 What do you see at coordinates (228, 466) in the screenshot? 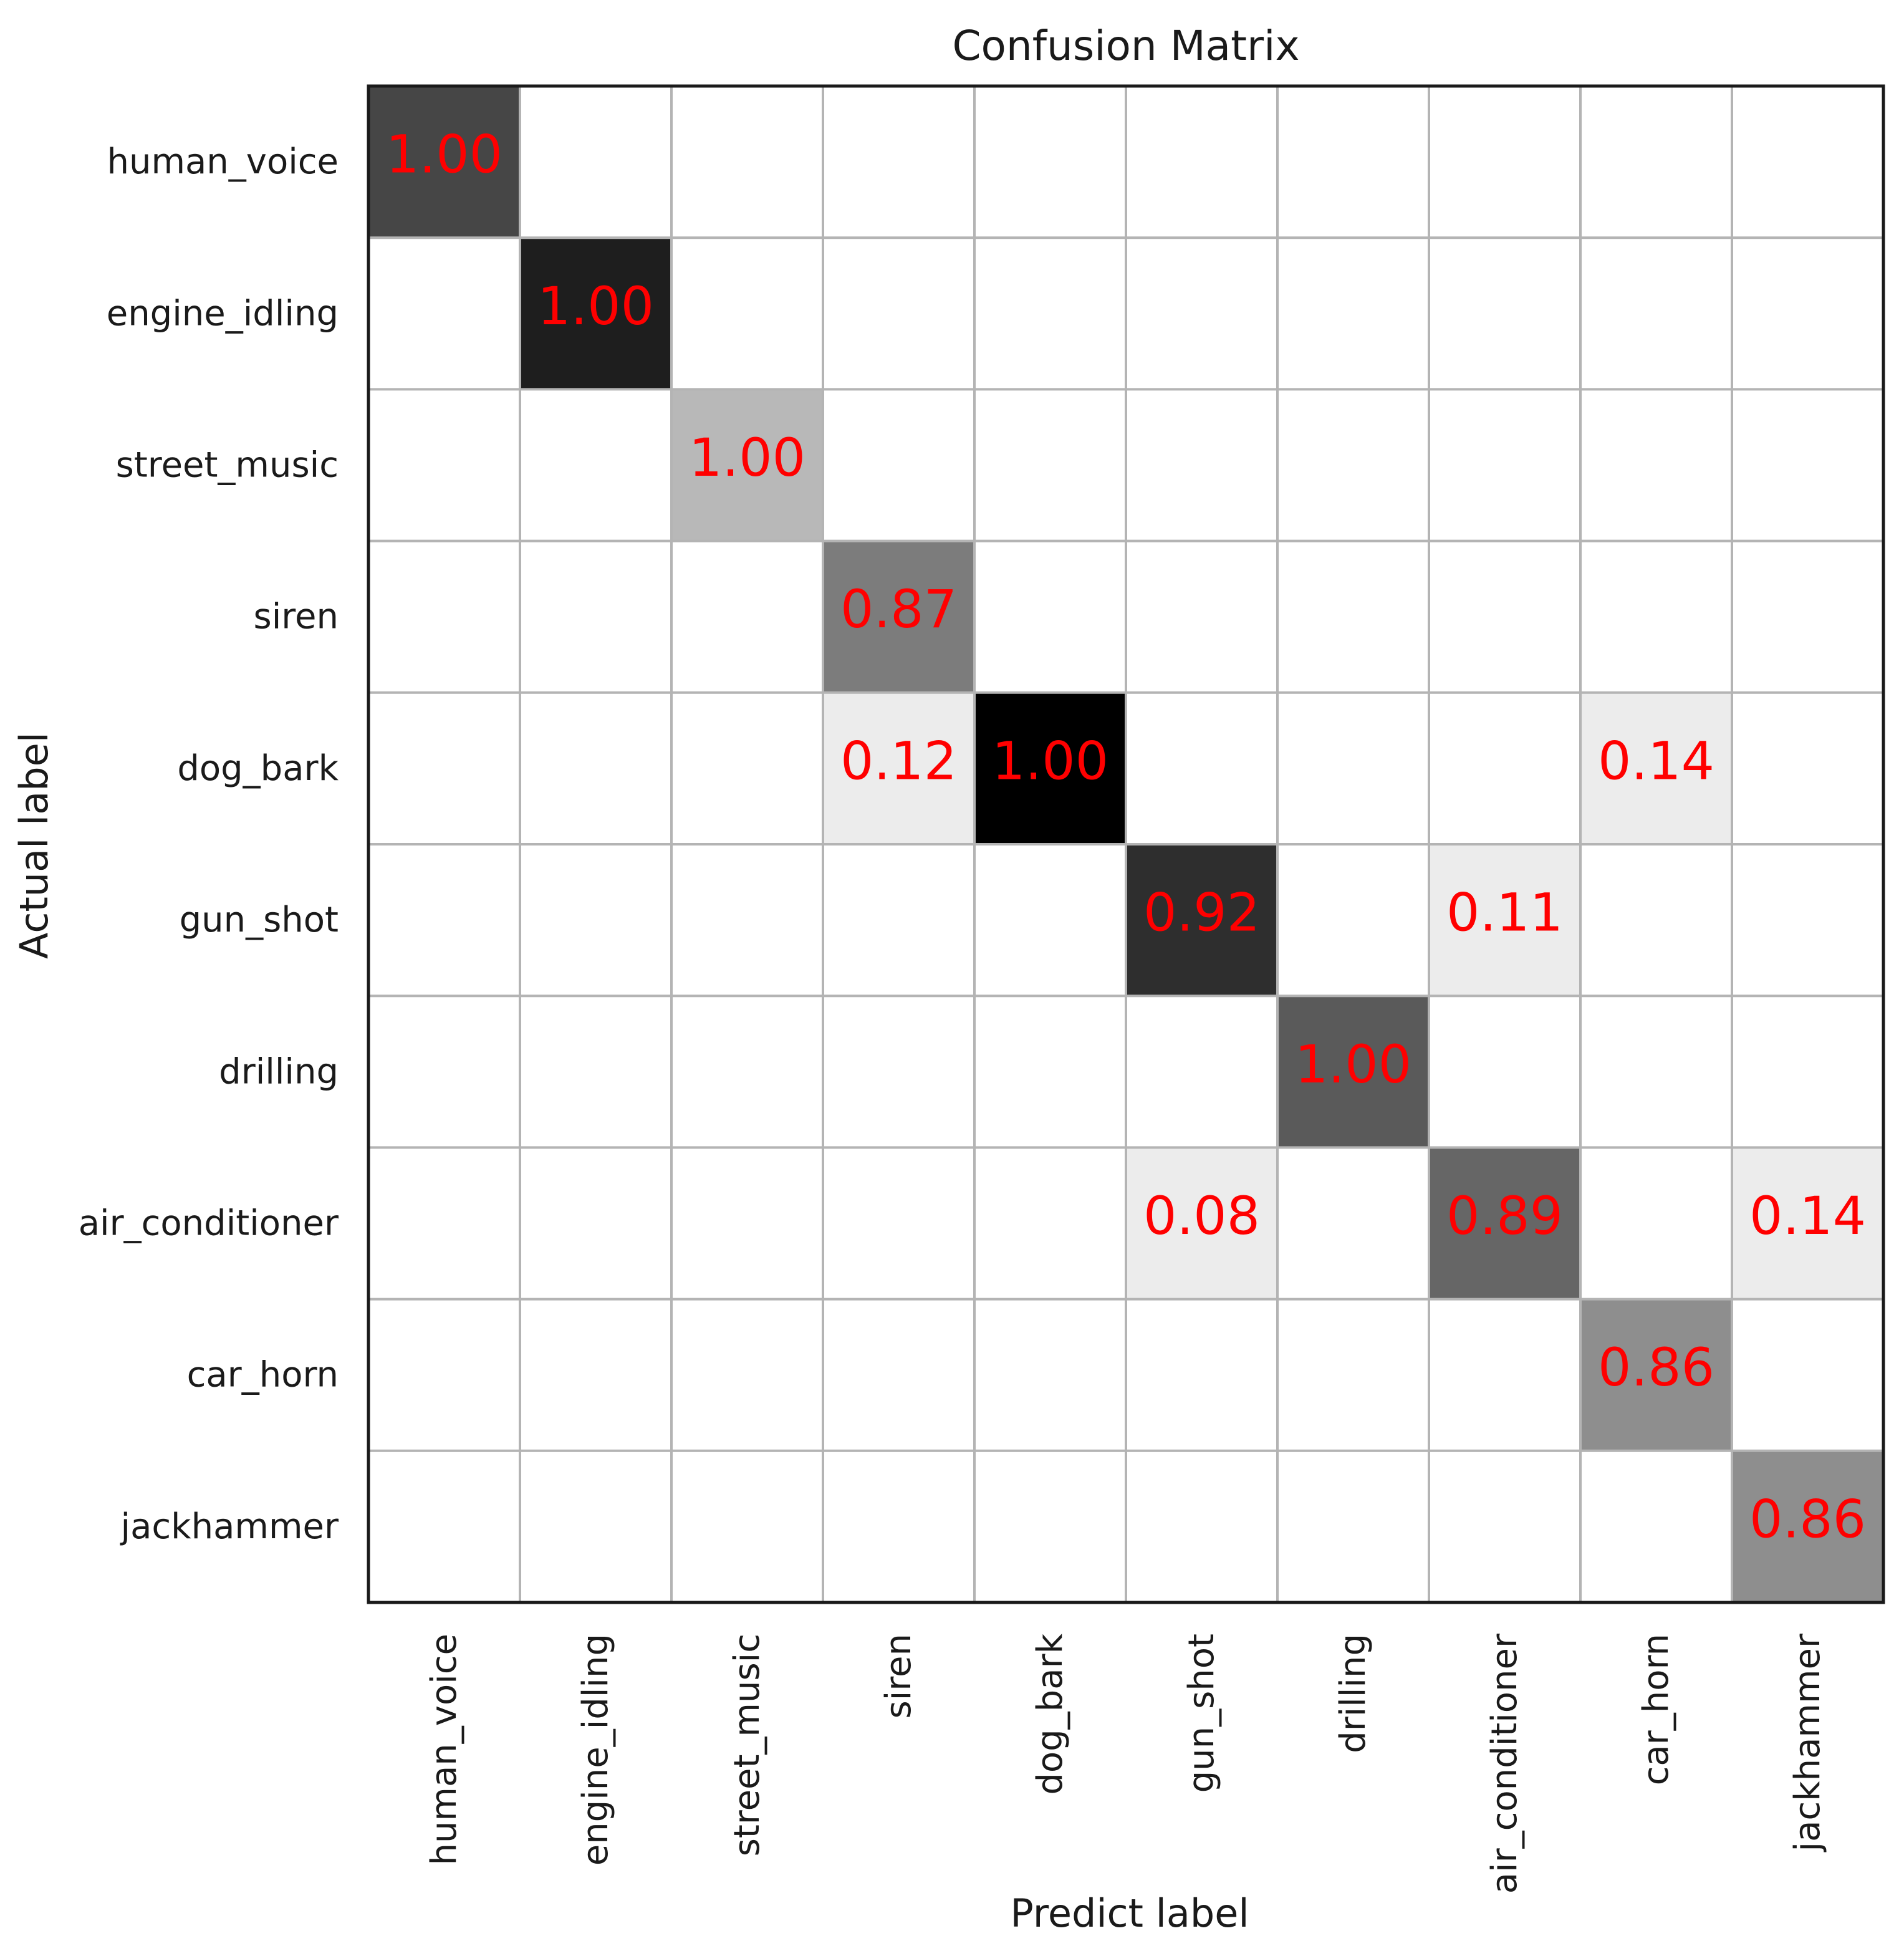
I see `y-tick-street-music: street_music` at bounding box center [228, 466].